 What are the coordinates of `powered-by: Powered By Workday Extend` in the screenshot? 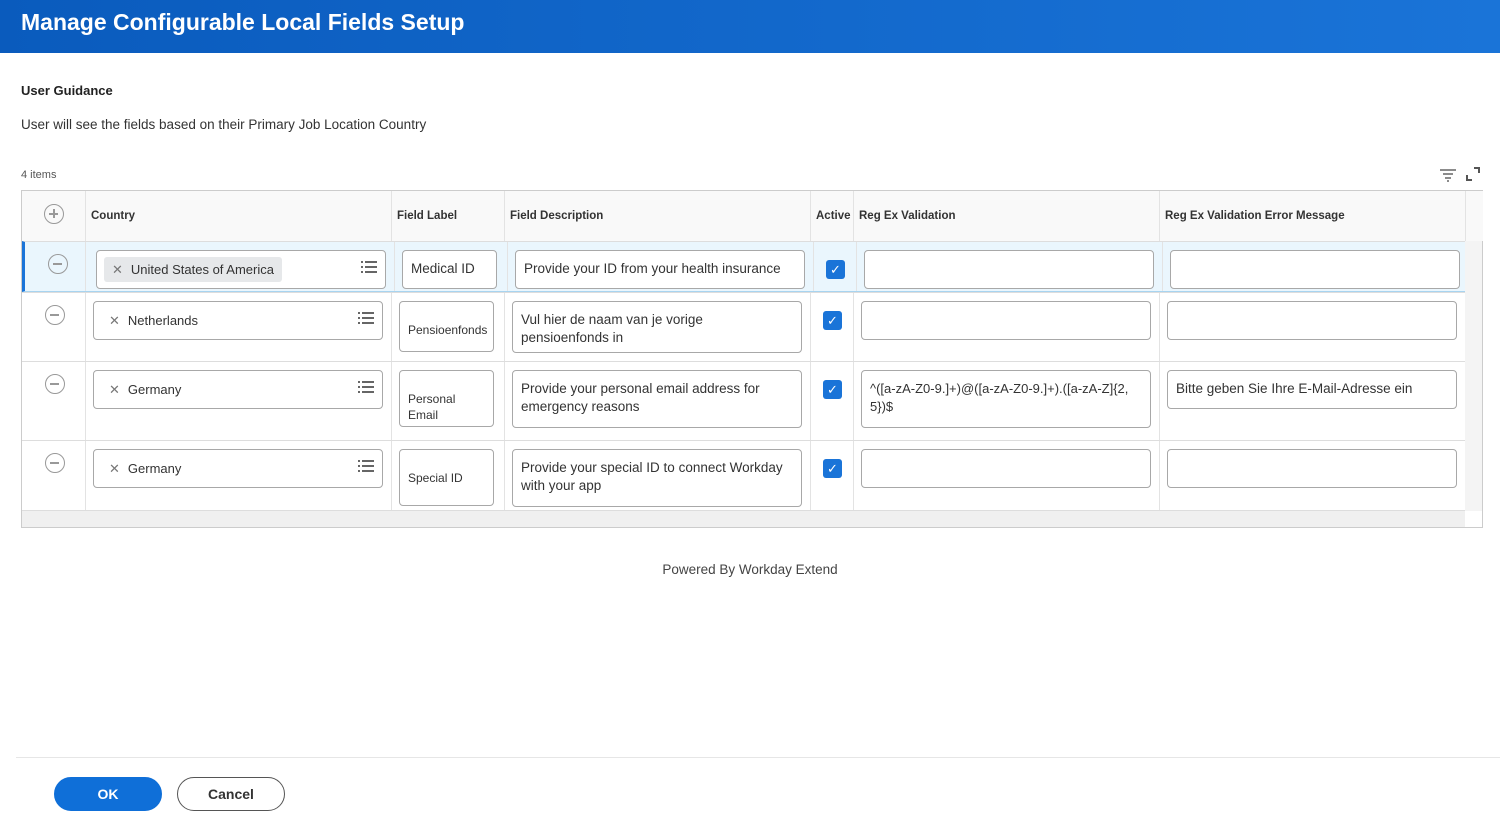 It's located at (750, 569).